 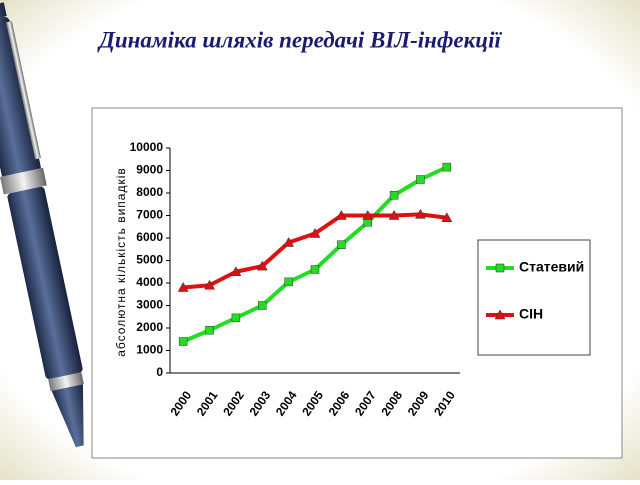 I want to click on y-tick-label: 9000, so click(x=149, y=170).